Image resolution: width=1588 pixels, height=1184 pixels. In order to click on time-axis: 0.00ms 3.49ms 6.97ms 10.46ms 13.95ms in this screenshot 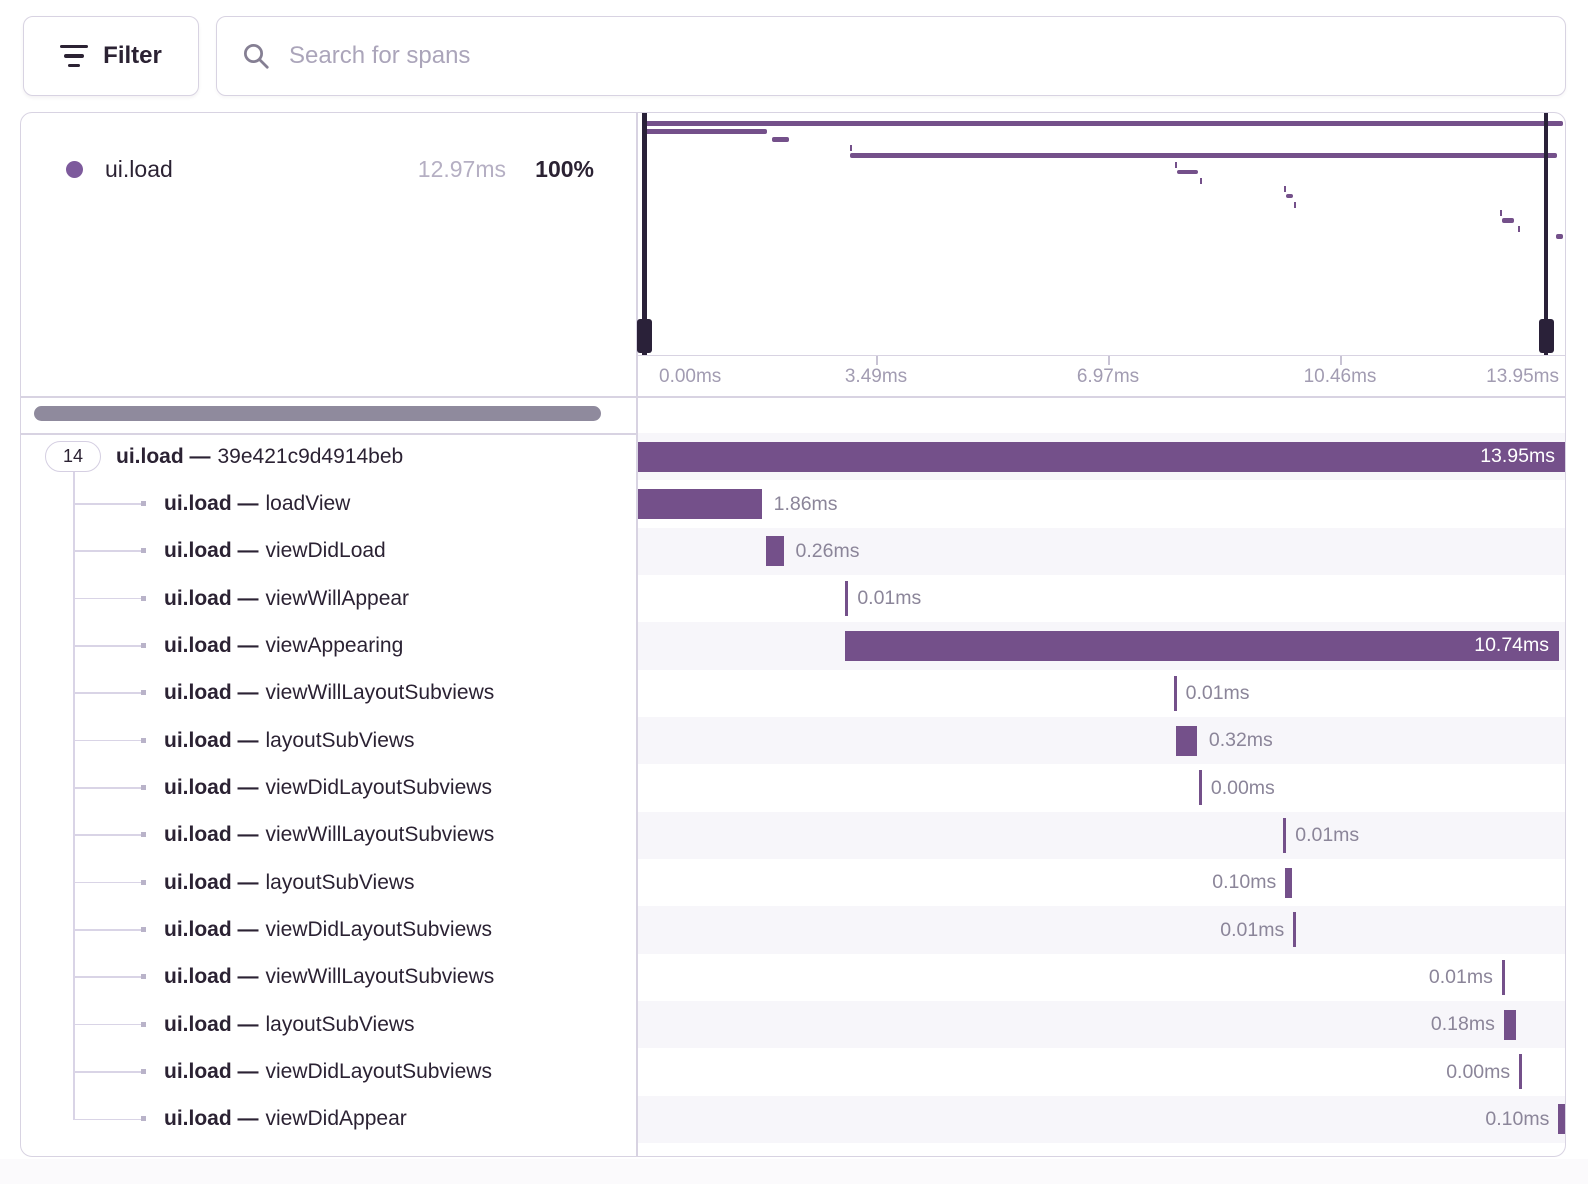, I will do `click(1101, 376)`.